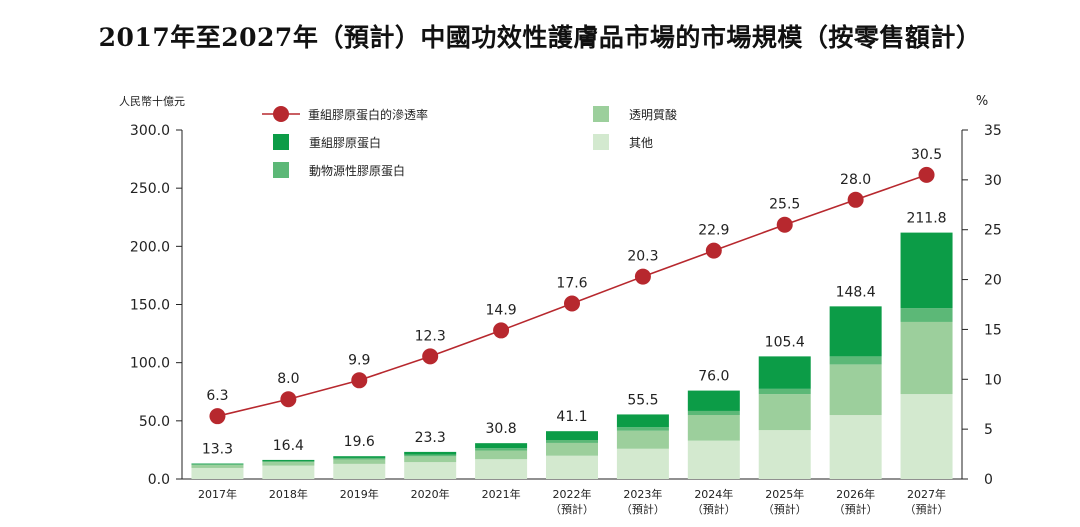  Describe the element at coordinates (642, 257) in the screenshot. I see `penetration-label: 20.3` at that location.